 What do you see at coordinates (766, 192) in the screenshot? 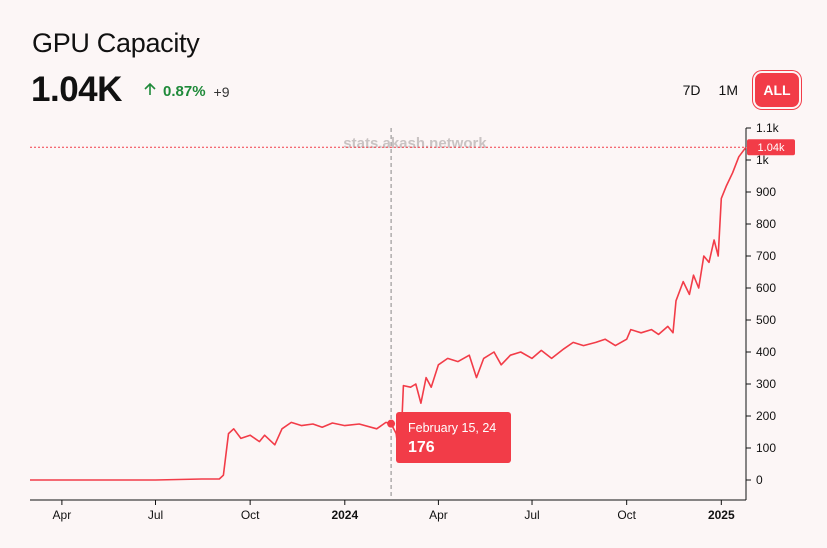
I see `y-tick-label: 900` at bounding box center [766, 192].